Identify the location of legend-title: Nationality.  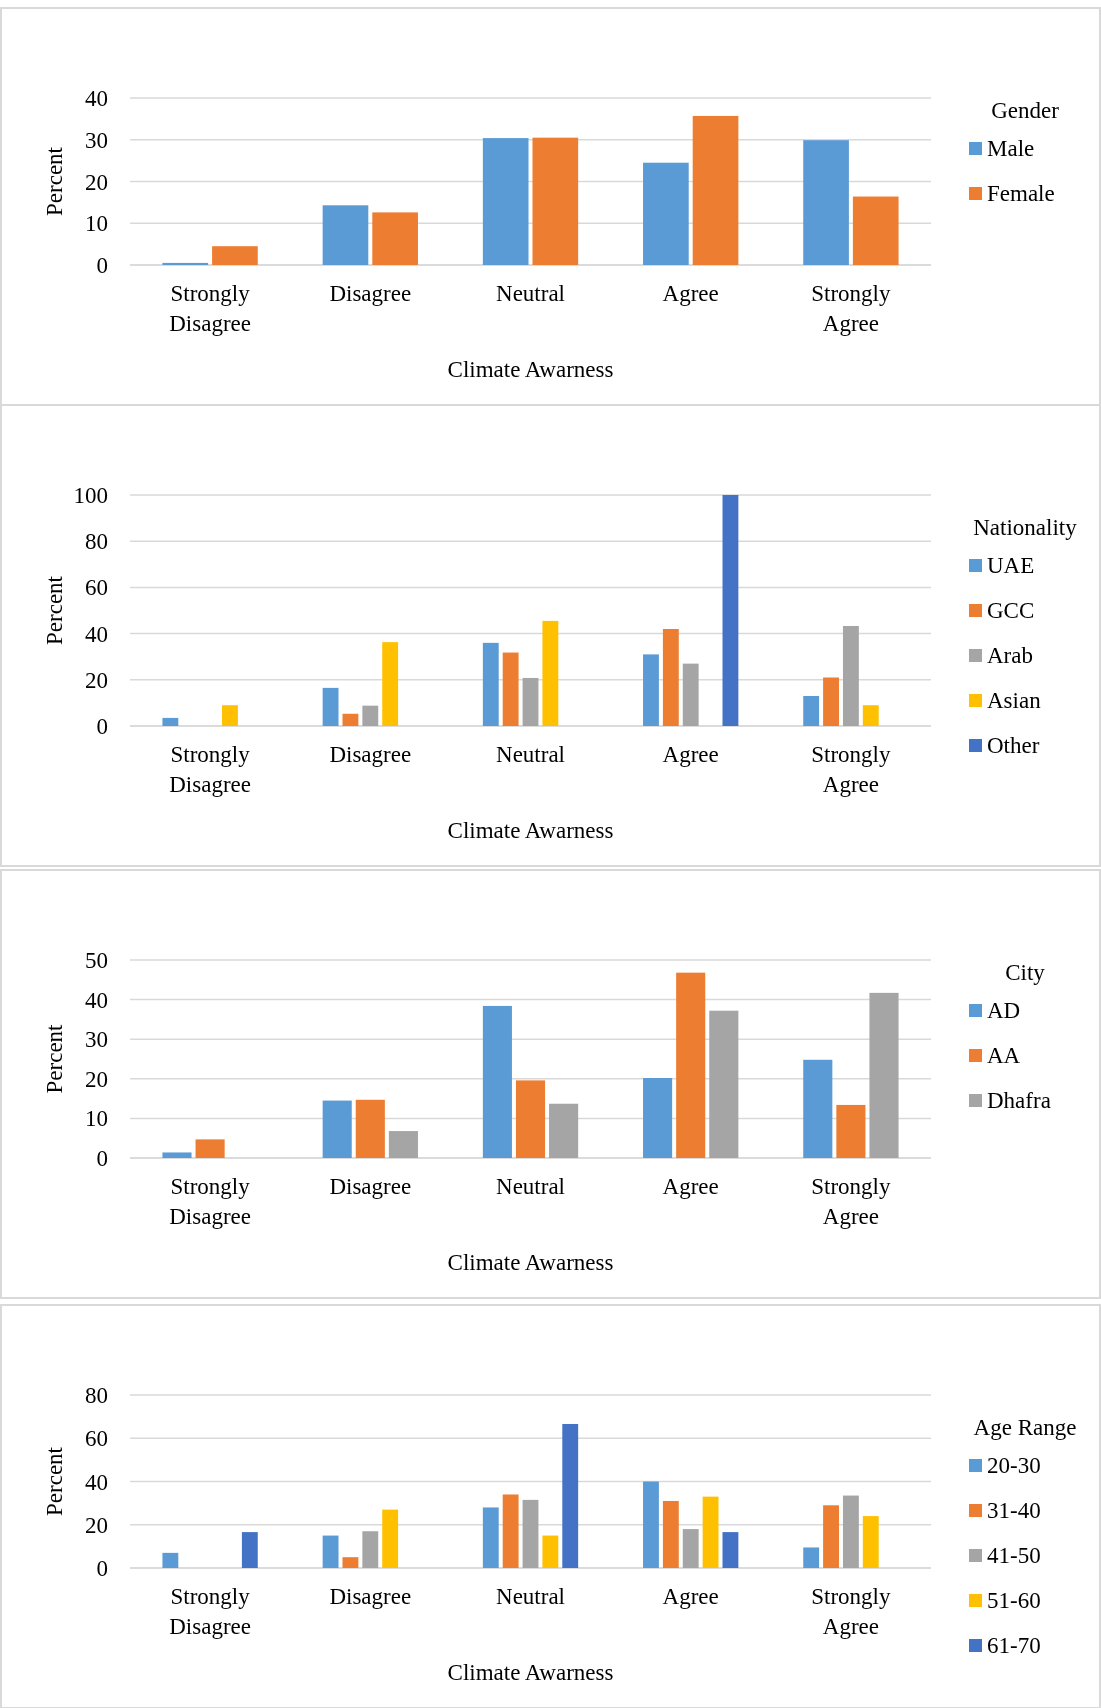
(1025, 527).